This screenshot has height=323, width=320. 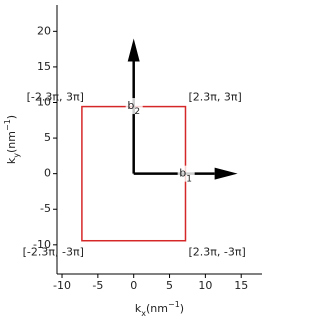 I want to click on ylabel-close: ), so click(x=11, y=117).